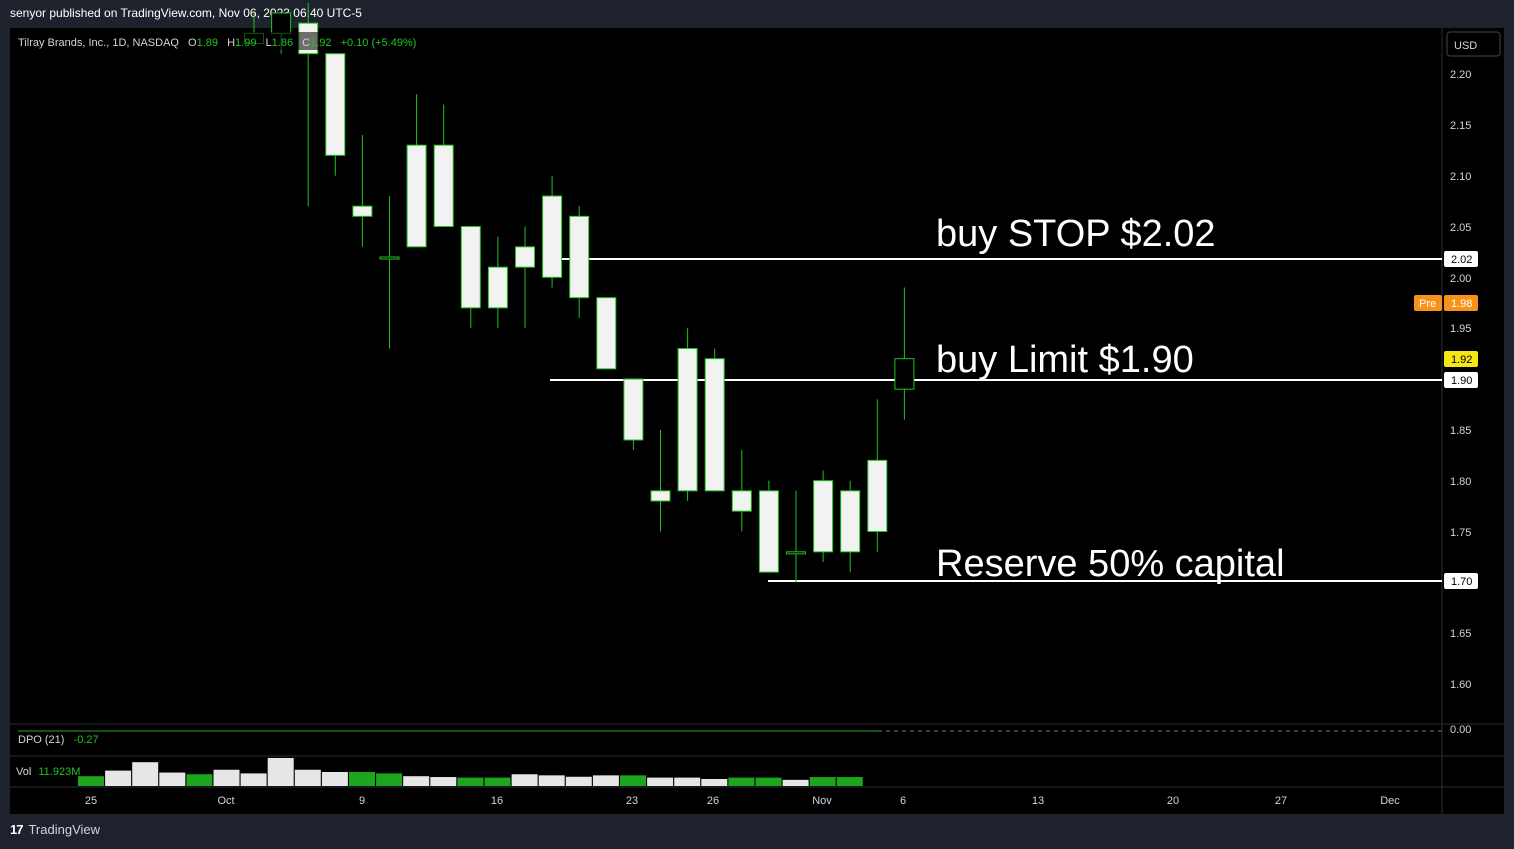 This screenshot has width=1514, height=849. Describe the element at coordinates (269, 43) in the screenshot. I see `legend-low-label: L` at that location.